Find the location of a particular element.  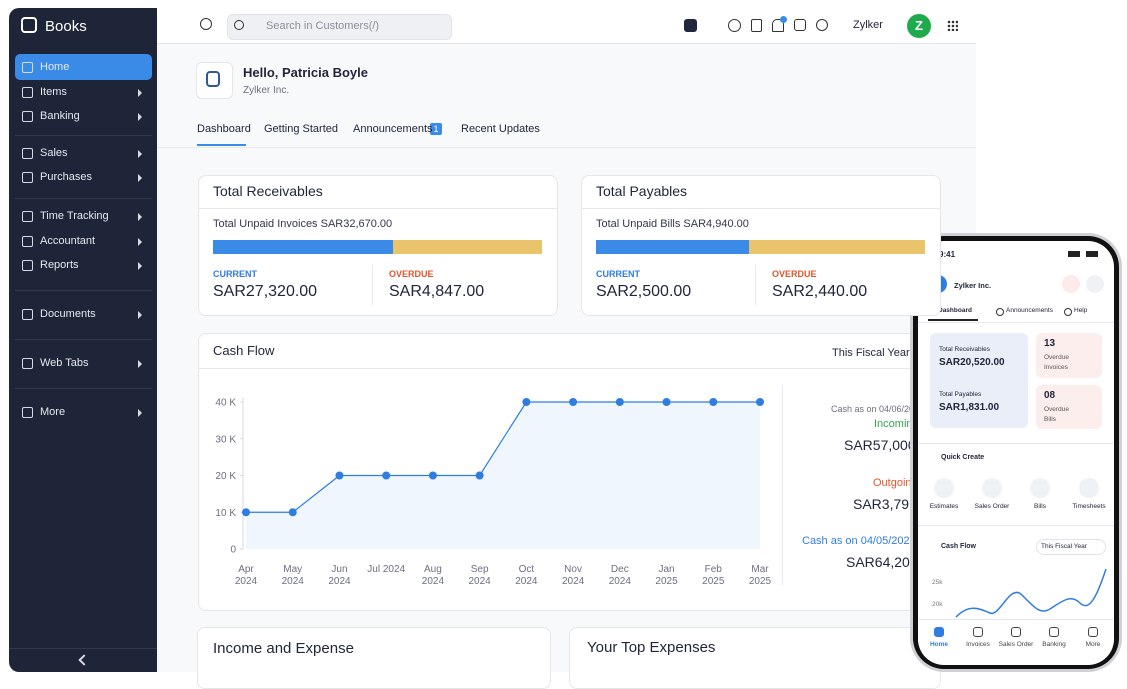

x-tick-label: Sep 2024 is located at coordinates (479, 575).